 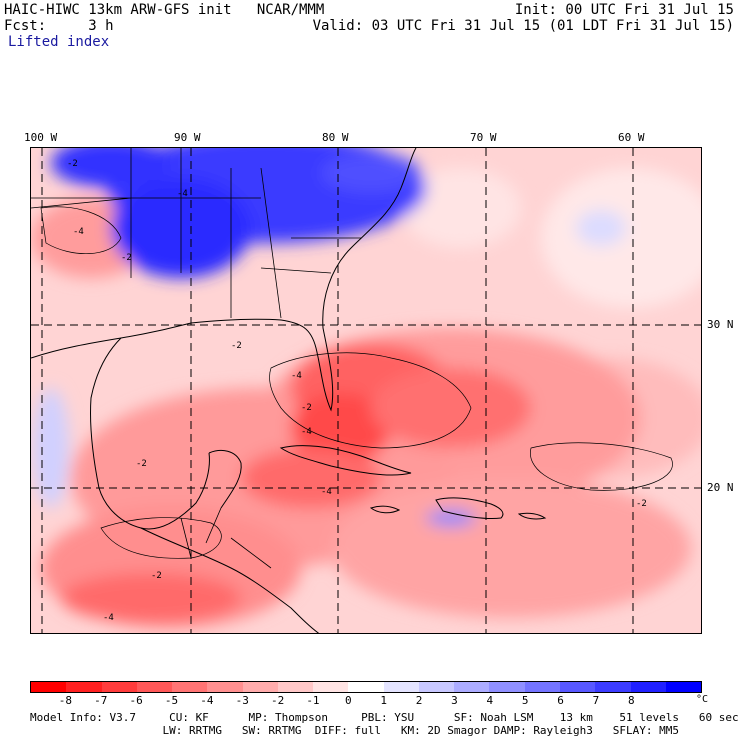 I want to click on colorbar-tick-label: 4, so click(x=490, y=700).